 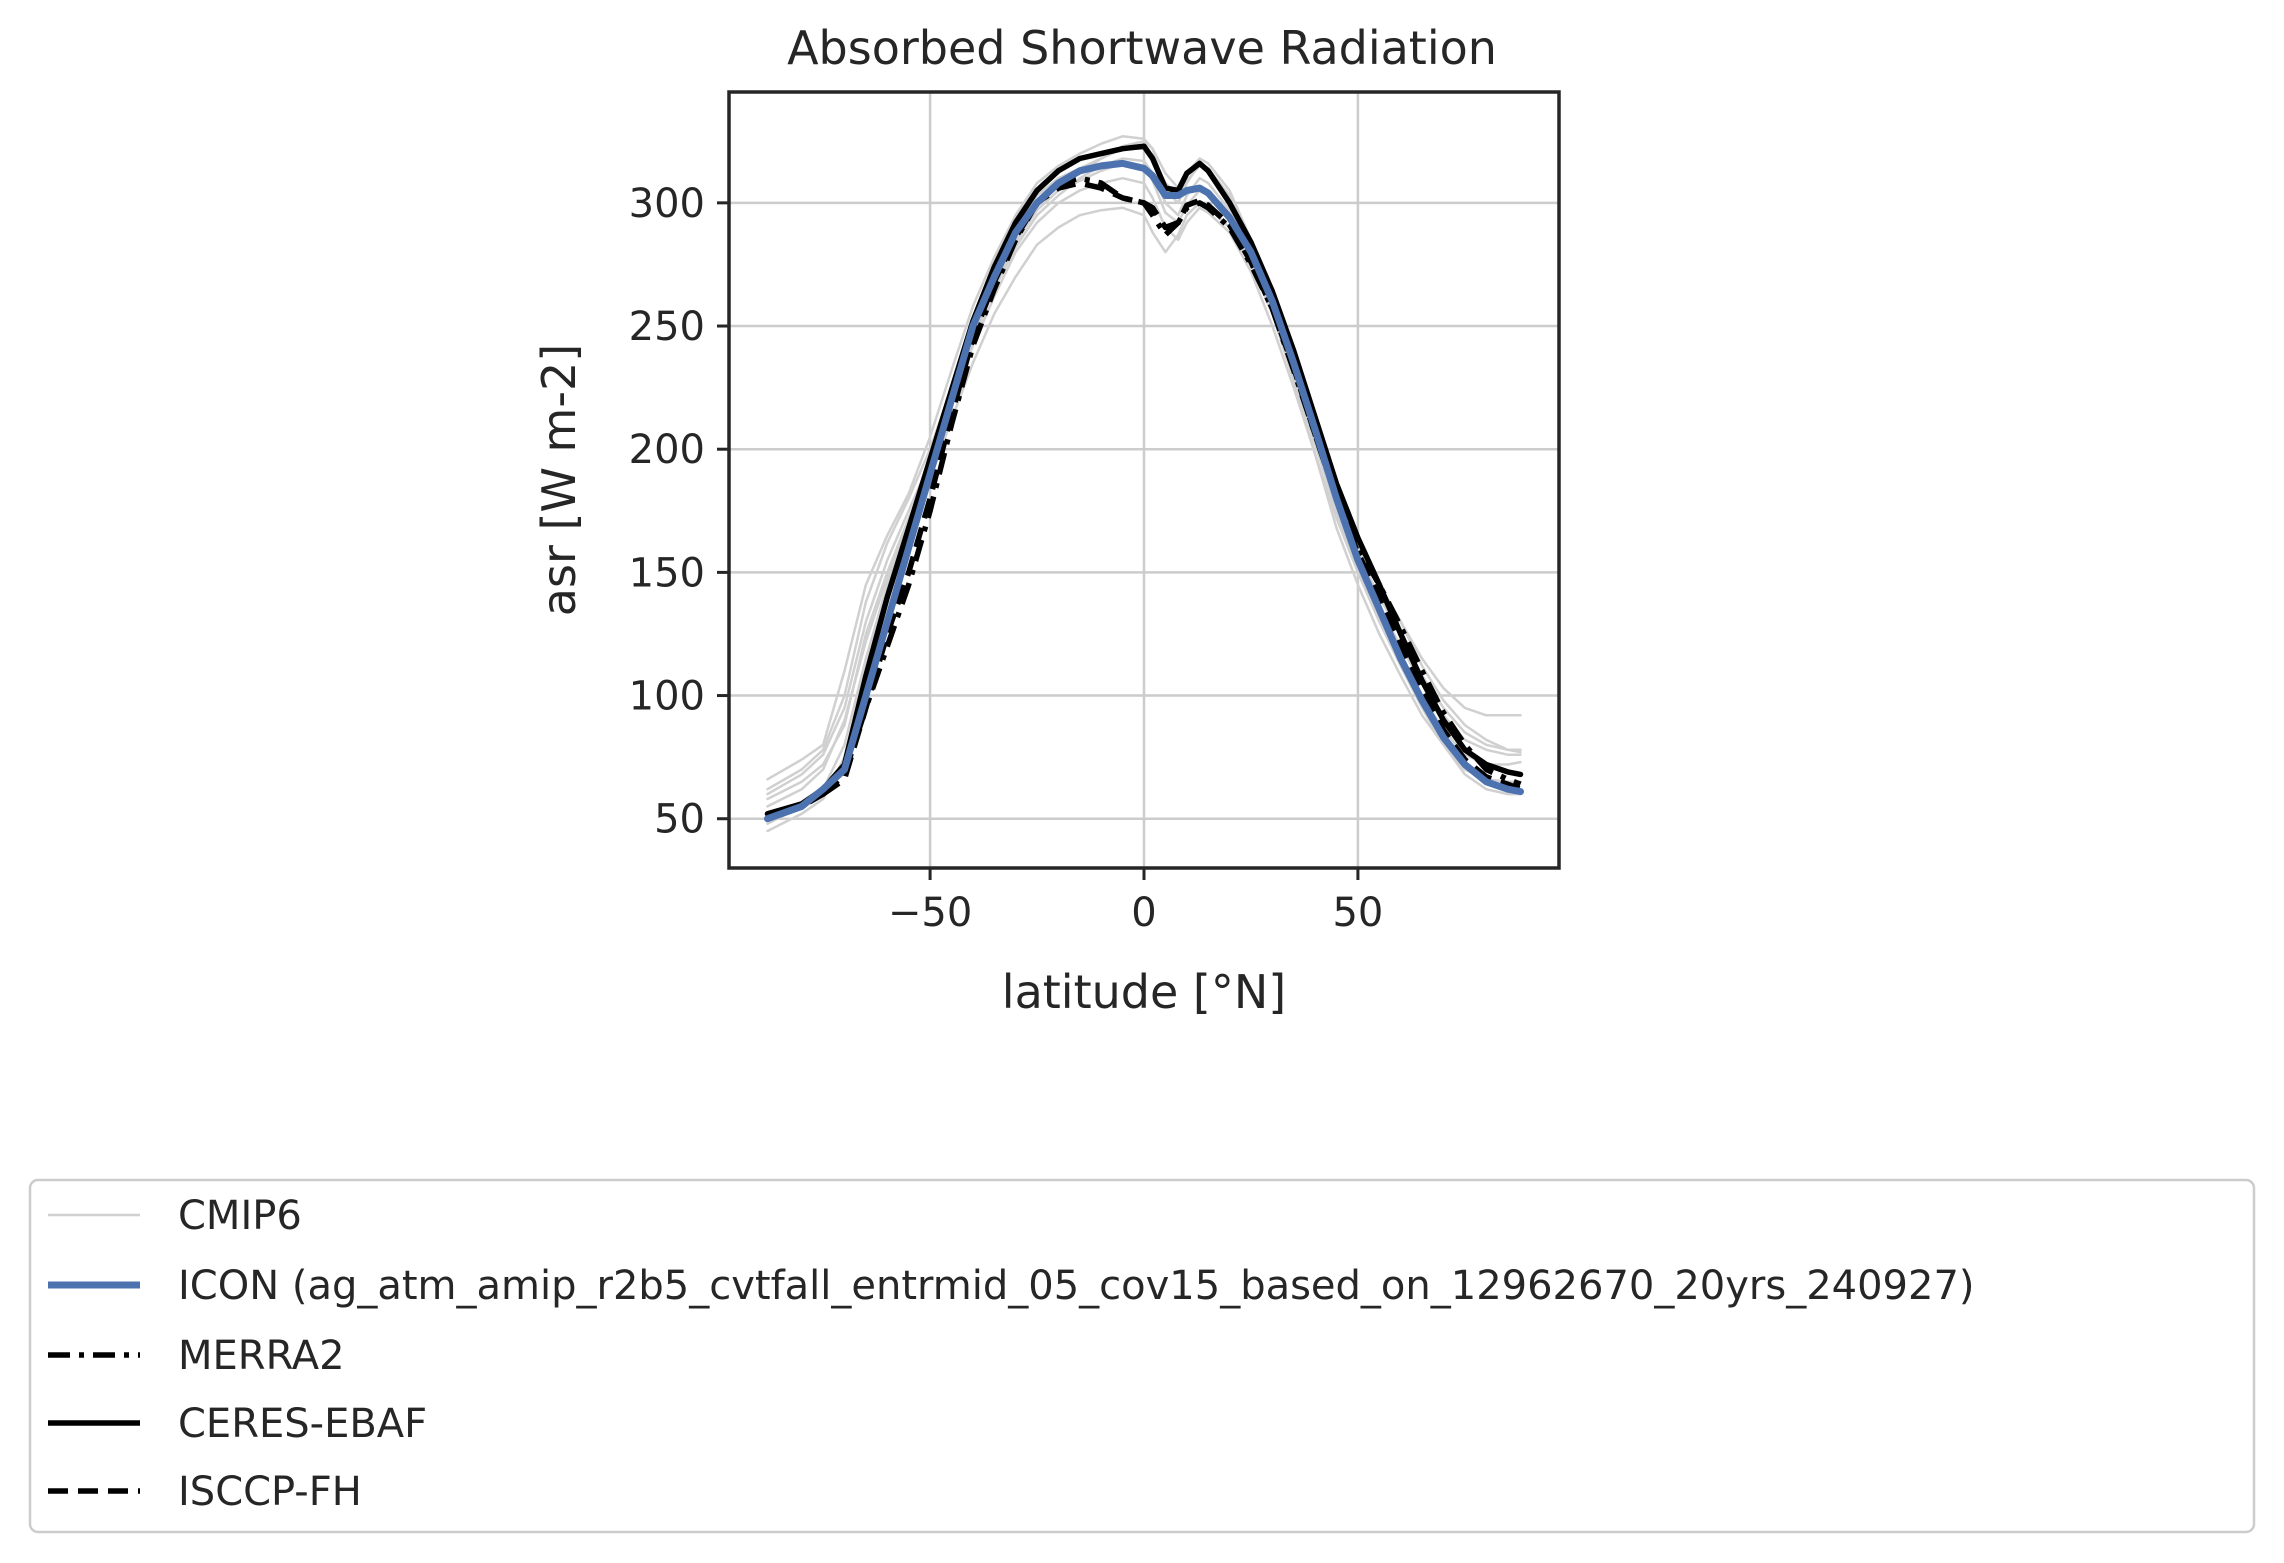 I want to click on series-line-ceres-ebaf, so click(x=1144, y=480).